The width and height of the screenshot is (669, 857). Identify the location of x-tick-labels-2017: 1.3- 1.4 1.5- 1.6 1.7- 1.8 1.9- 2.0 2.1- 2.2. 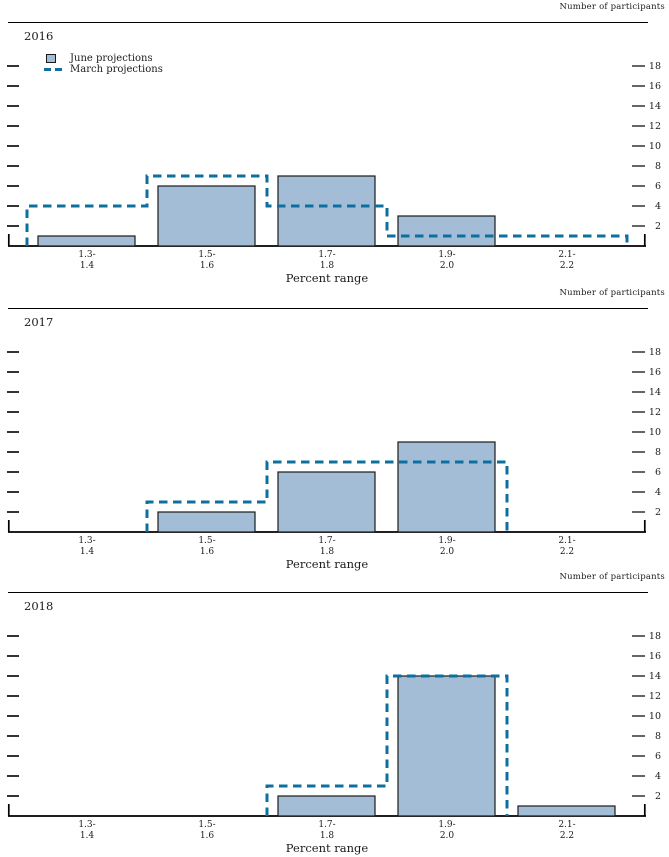
(334, 547).